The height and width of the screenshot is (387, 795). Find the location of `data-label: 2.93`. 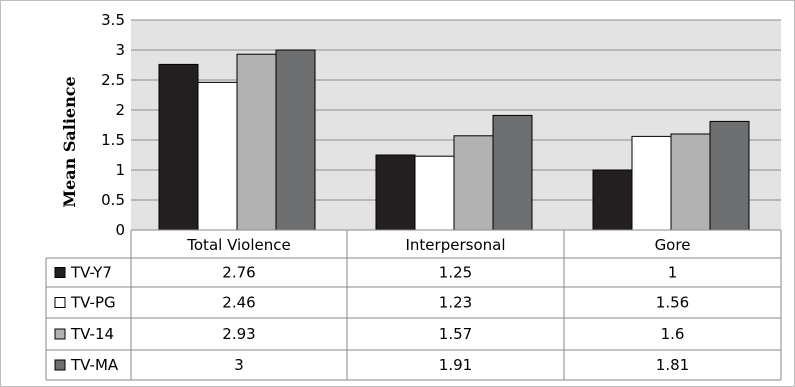

data-label: 2.93 is located at coordinates (238, 334).